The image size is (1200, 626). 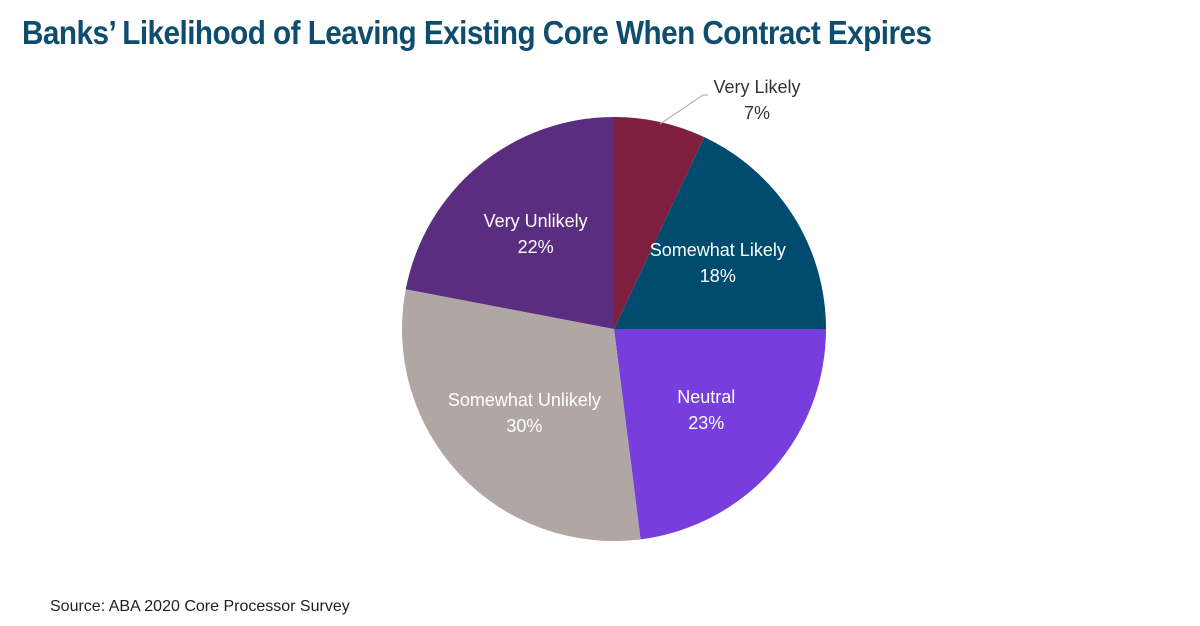 What do you see at coordinates (524, 400) in the screenshot?
I see `slice-label-somewhat-unlikely: Somewhat Unlikely` at bounding box center [524, 400].